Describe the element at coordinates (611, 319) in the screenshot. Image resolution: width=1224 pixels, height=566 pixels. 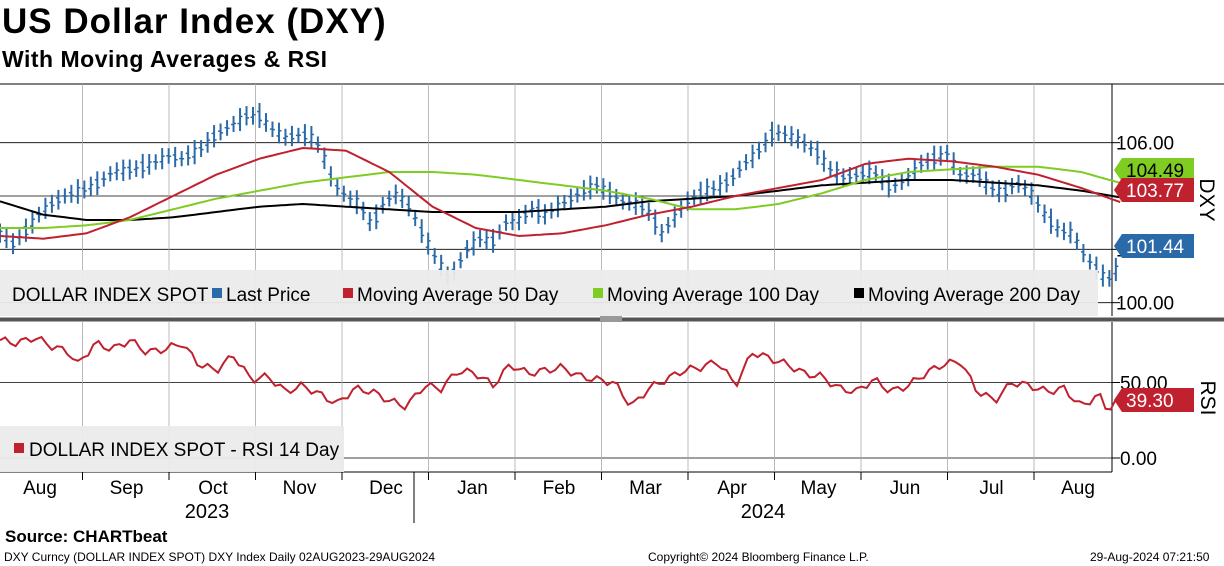
I see `divider-grip` at that location.